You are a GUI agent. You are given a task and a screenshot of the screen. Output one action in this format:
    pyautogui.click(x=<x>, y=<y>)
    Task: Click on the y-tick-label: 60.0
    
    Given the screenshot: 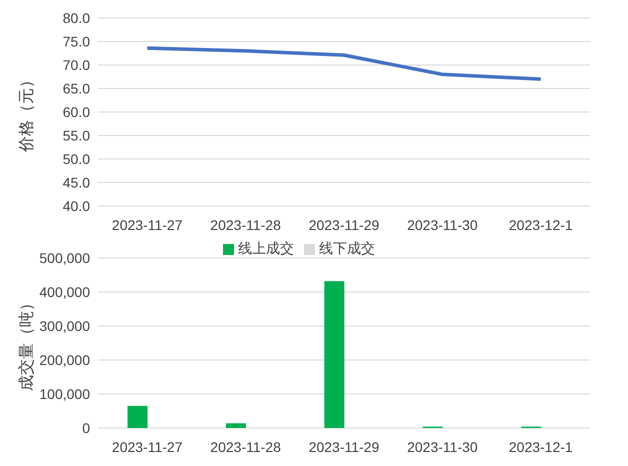 What is the action you would take?
    pyautogui.click(x=76, y=112)
    